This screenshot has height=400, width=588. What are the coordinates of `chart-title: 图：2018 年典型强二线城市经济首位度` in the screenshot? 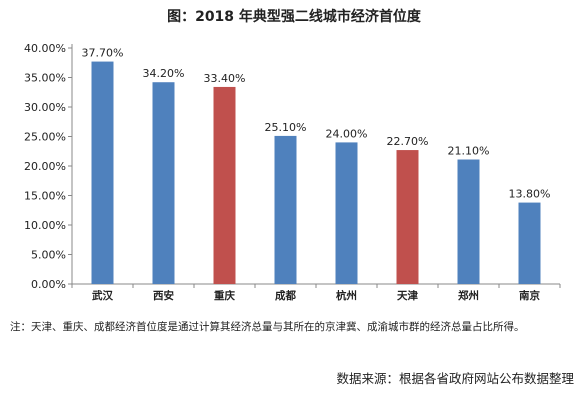 It's located at (294, 17).